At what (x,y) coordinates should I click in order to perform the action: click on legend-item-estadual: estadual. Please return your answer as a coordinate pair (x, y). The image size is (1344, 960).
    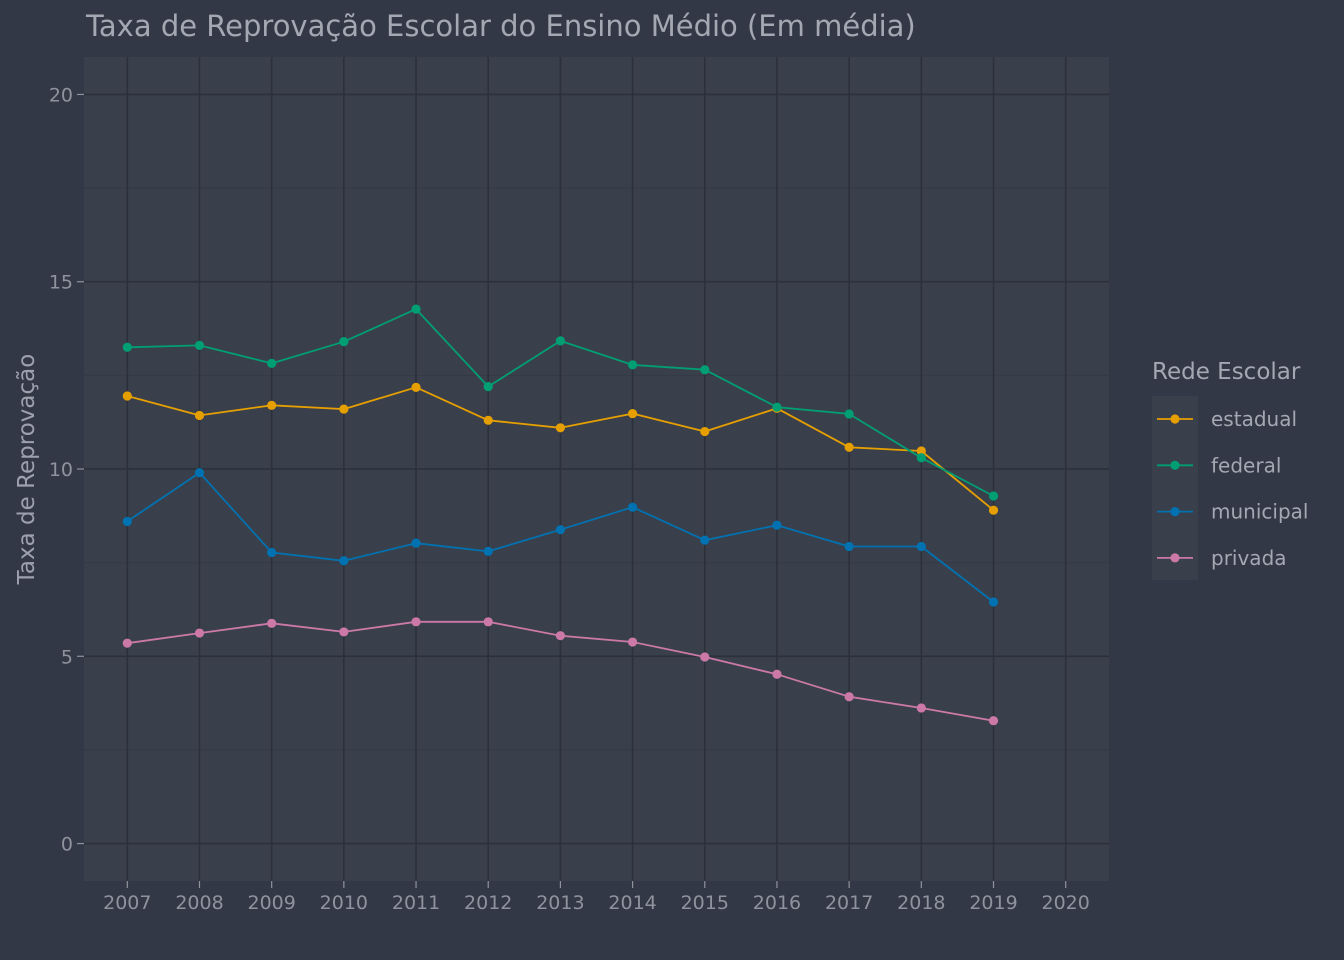
    Looking at the image, I should click on (1227, 419).